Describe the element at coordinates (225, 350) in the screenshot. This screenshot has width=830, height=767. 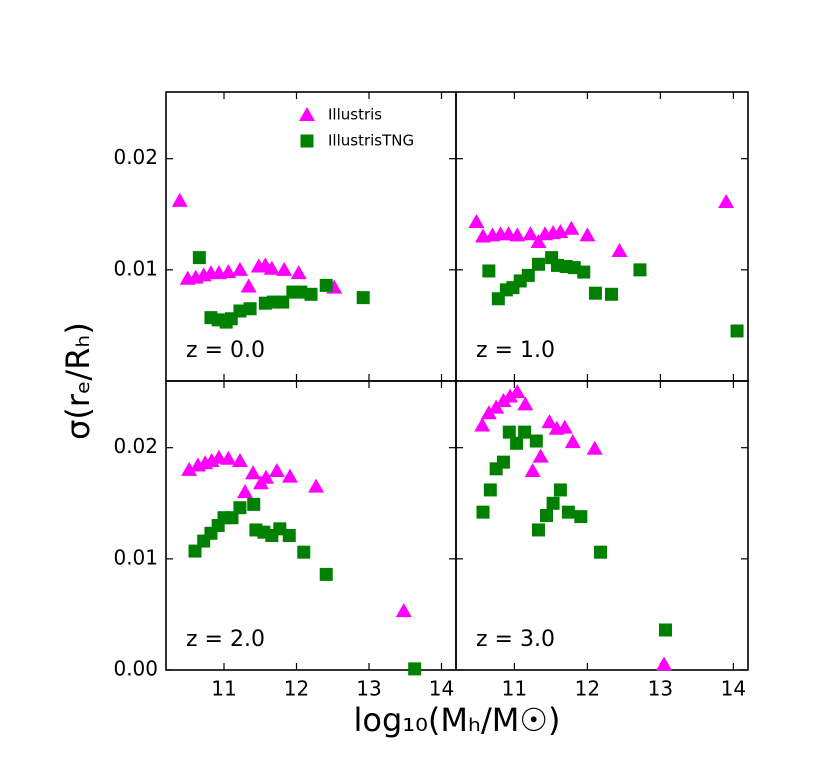
I see `panel-annotation: z = 0.0` at that location.